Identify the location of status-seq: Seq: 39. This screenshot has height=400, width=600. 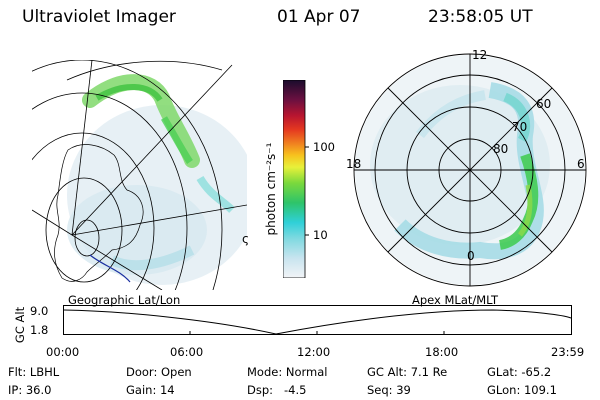
(389, 390).